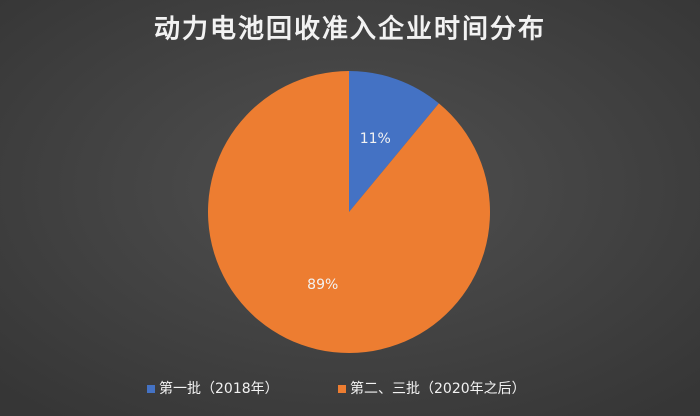 Image resolution: width=700 pixels, height=416 pixels. Describe the element at coordinates (322, 285) in the screenshot. I see `data-label: 89%` at that location.